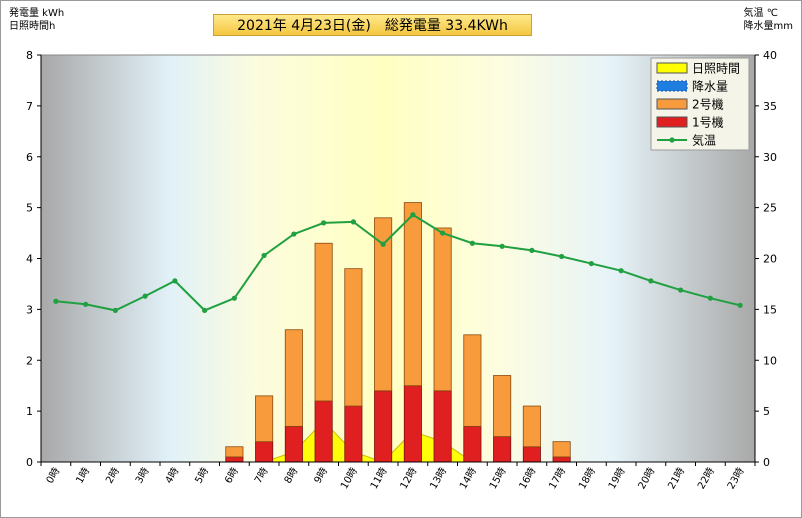  What do you see at coordinates (770, 360) in the screenshot?
I see `right-tick-label-2: 10` at bounding box center [770, 360].